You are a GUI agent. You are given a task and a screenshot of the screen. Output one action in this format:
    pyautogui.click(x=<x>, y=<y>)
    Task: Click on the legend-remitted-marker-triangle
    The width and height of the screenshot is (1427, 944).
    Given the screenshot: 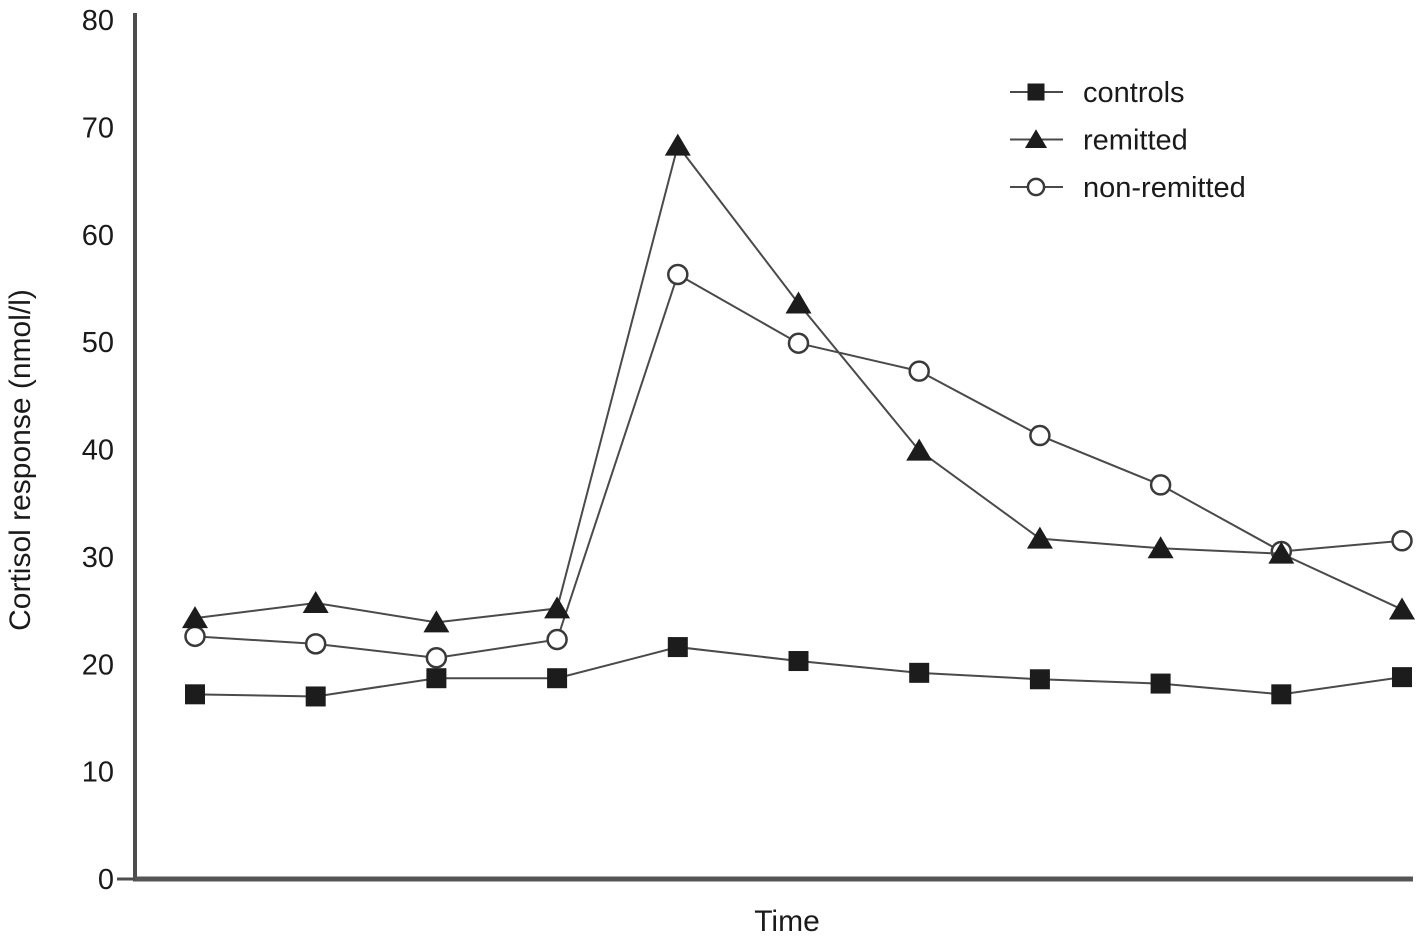 What is the action you would take?
    pyautogui.click(x=1036, y=138)
    